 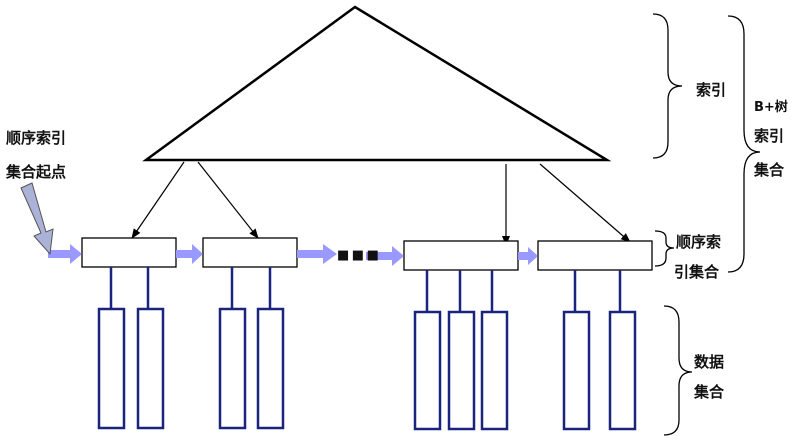 I want to click on seq-link-arrow-start, so click(x=65, y=254).